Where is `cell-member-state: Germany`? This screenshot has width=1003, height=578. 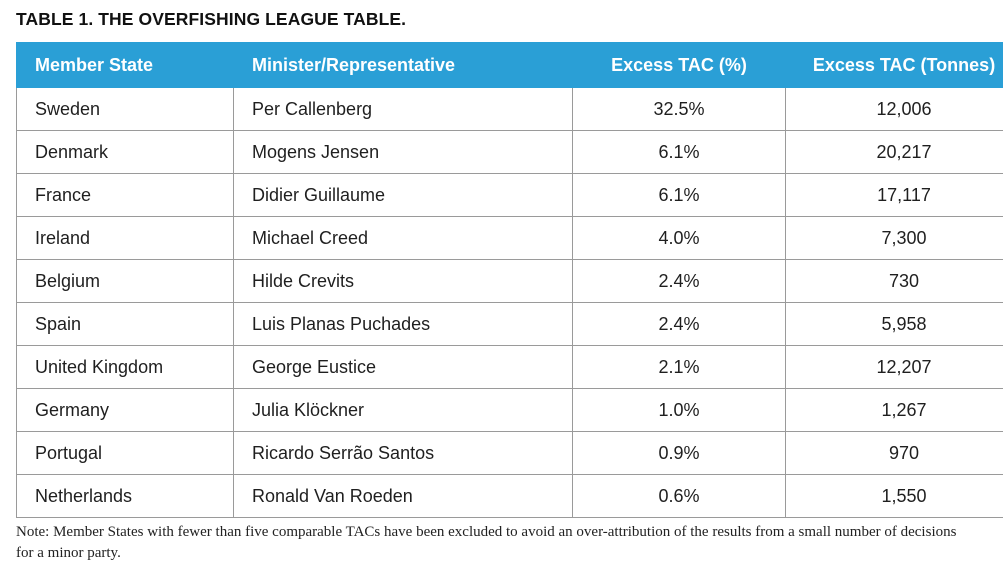 cell-member-state: Germany is located at coordinates (125, 410).